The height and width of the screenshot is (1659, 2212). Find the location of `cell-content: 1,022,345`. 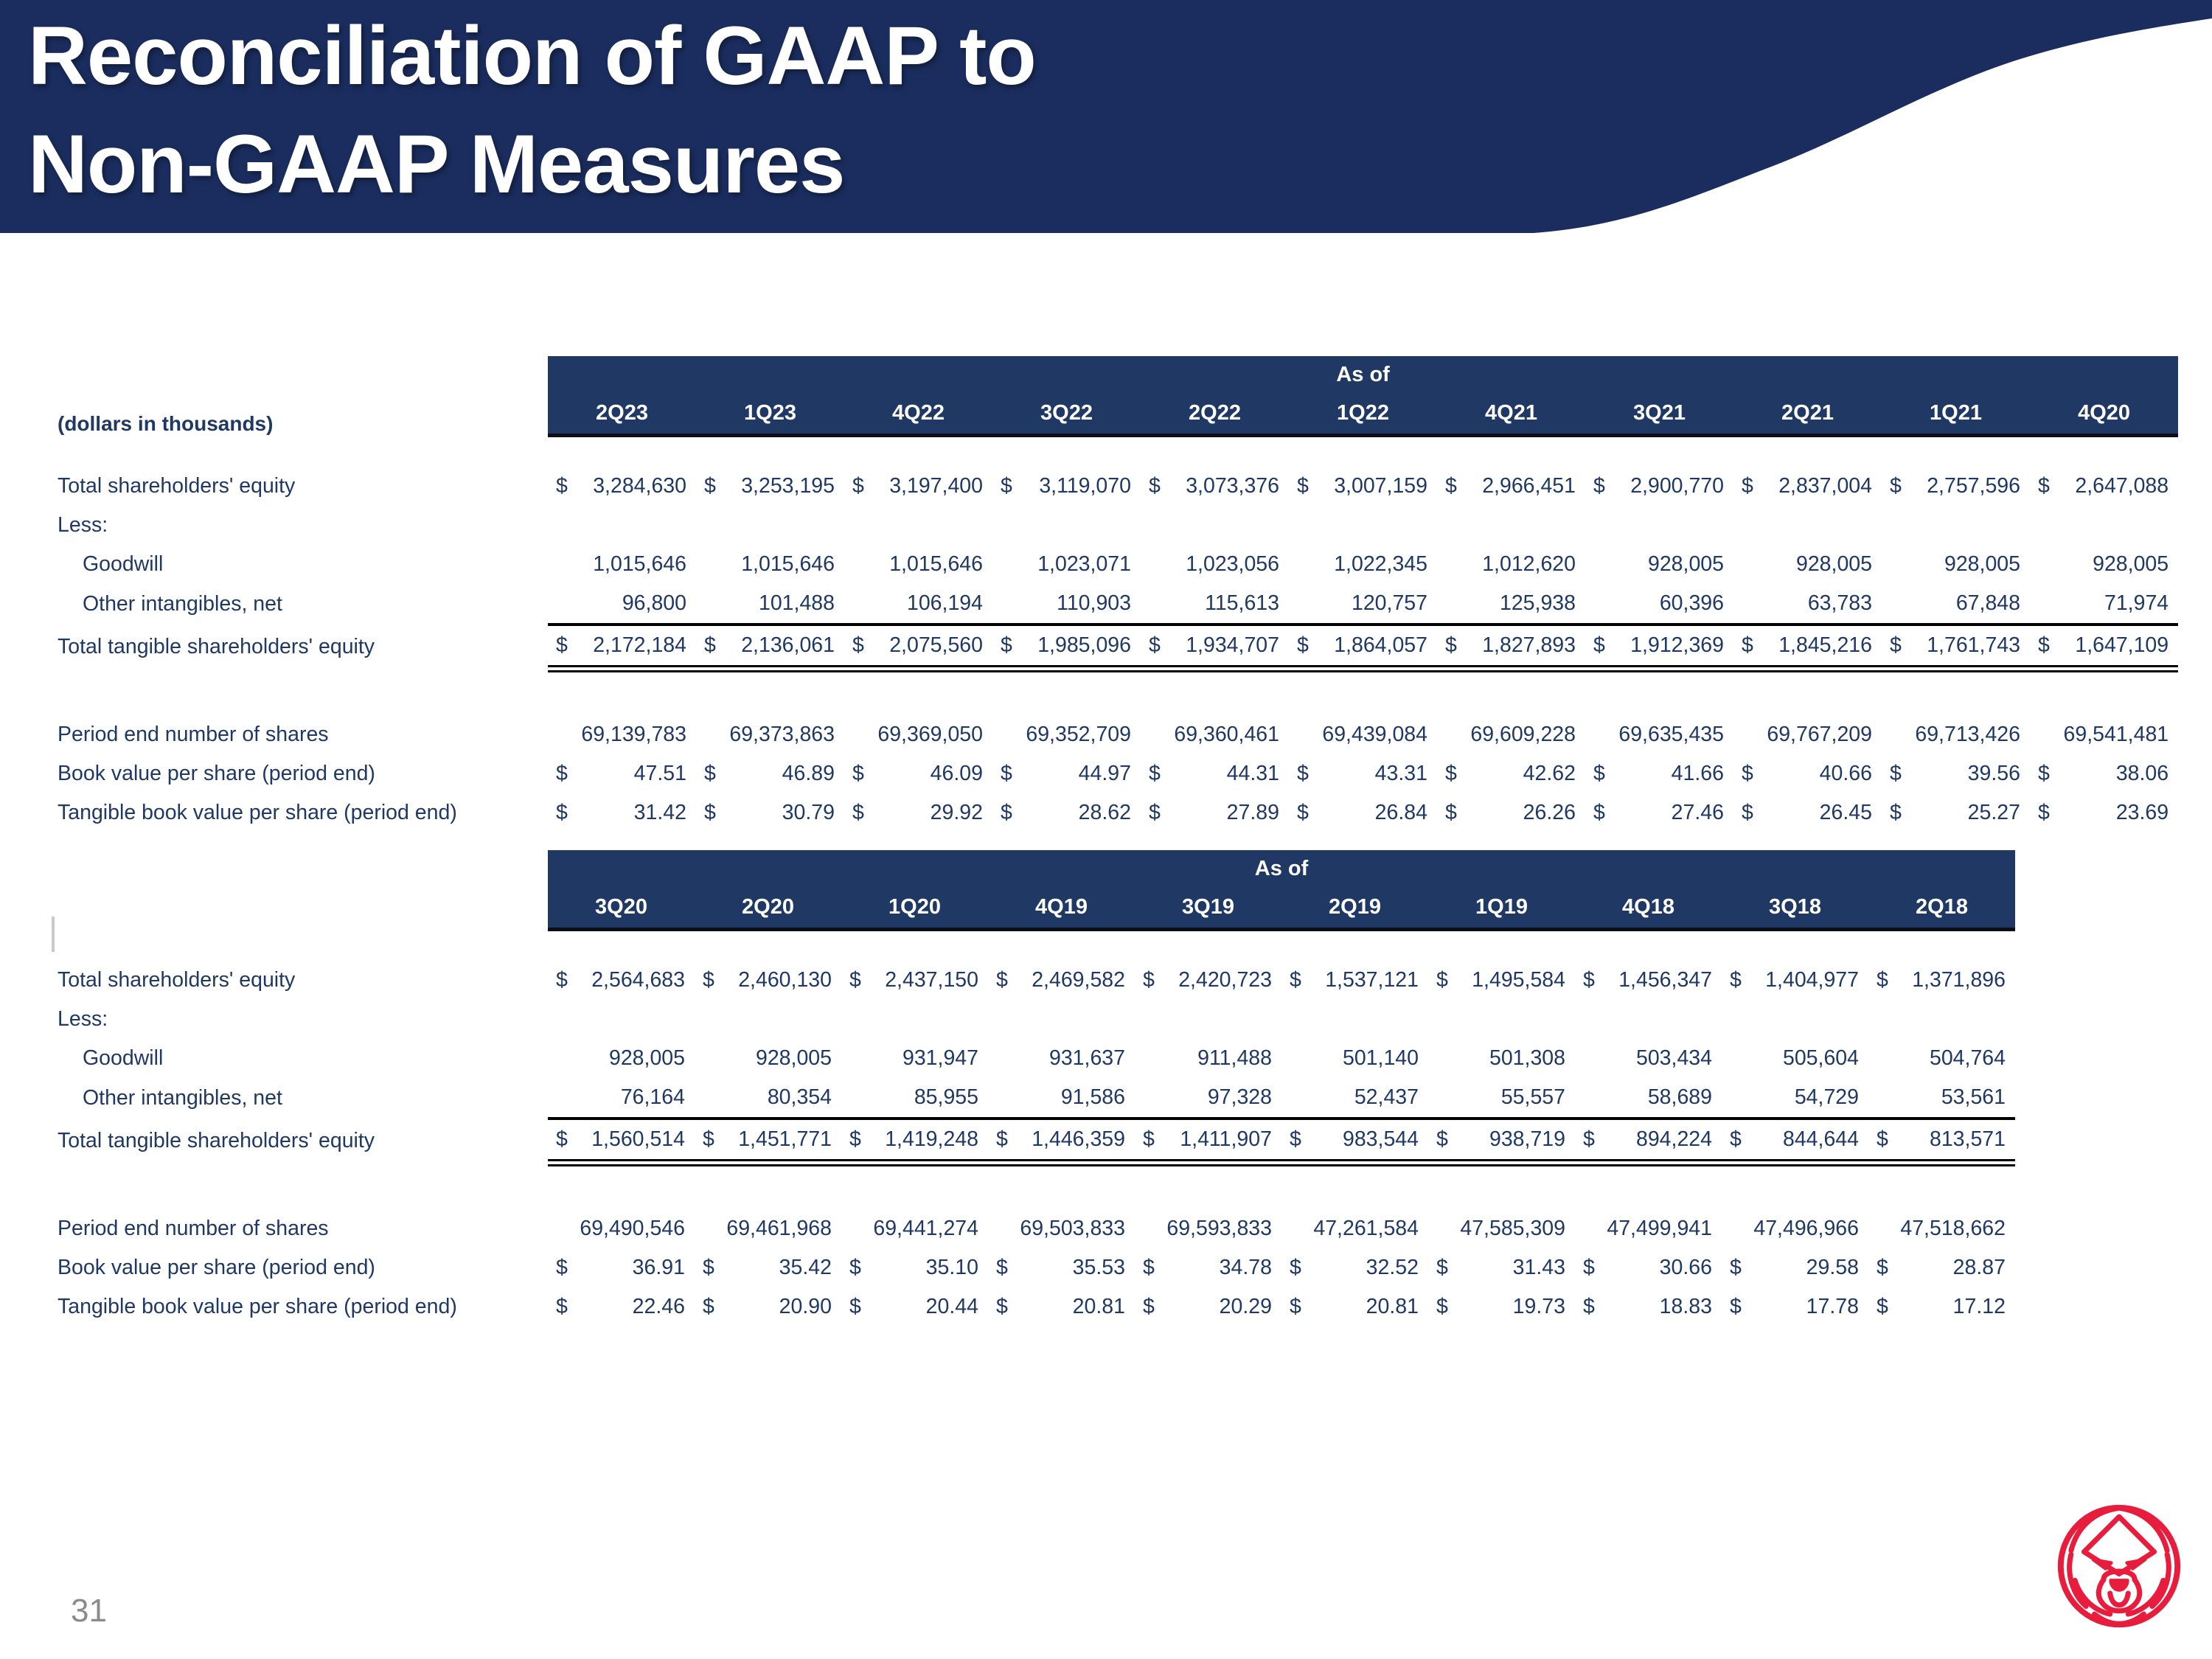

cell-content: 1,022,345 is located at coordinates (1363, 564).